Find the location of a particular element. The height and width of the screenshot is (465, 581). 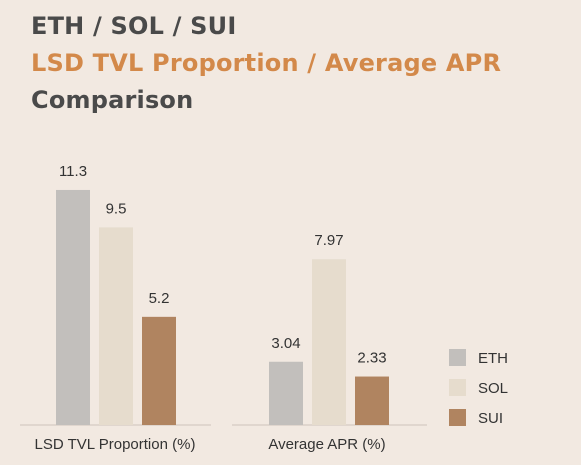

data-label-eth-lsd-tvl-proportion: 11.3 is located at coordinates (73, 171).